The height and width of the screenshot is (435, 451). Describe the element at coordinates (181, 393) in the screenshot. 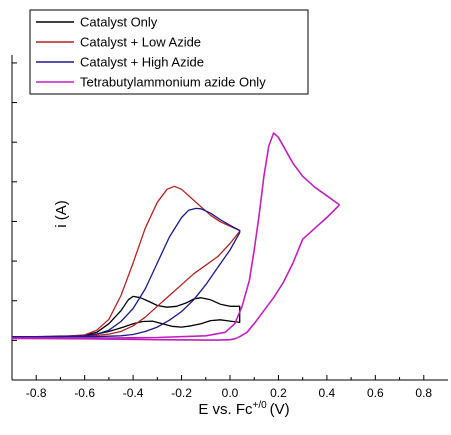

I see `x-tick-label: -0.2` at that location.